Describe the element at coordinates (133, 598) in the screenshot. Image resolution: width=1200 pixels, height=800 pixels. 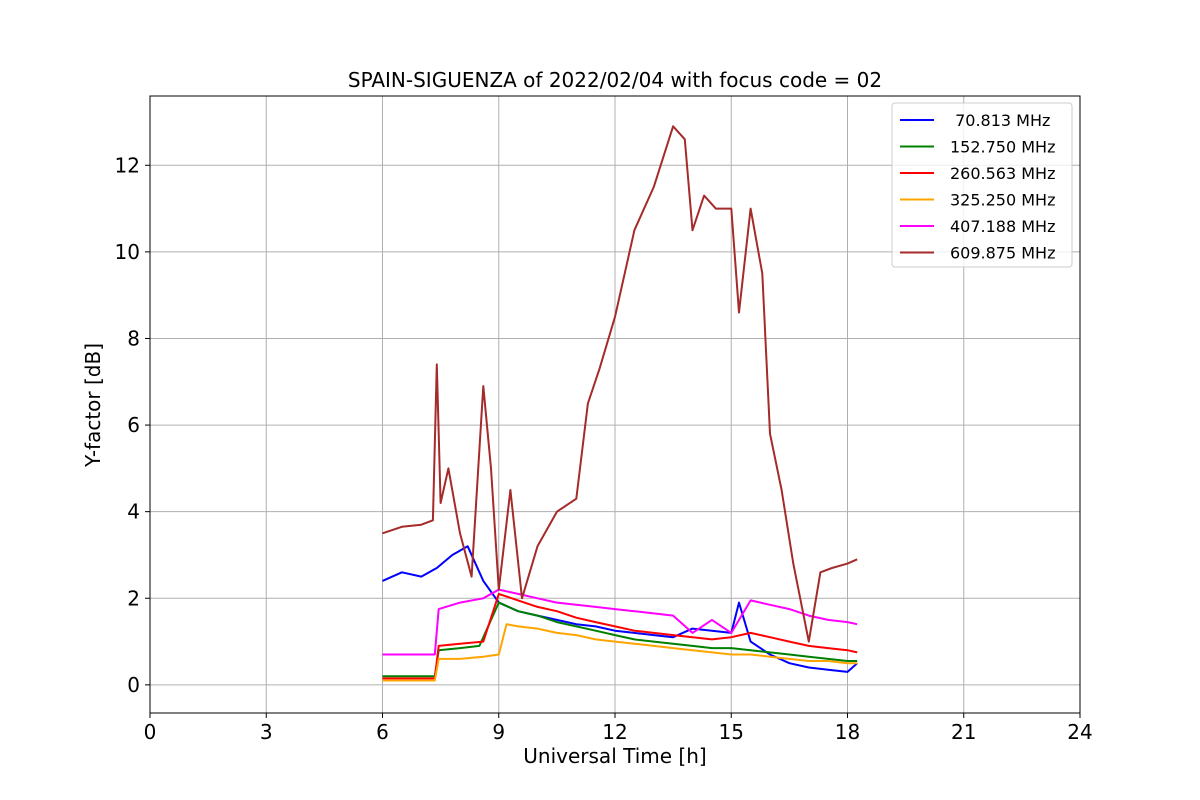
I see `y-tick-label: 2` at that location.